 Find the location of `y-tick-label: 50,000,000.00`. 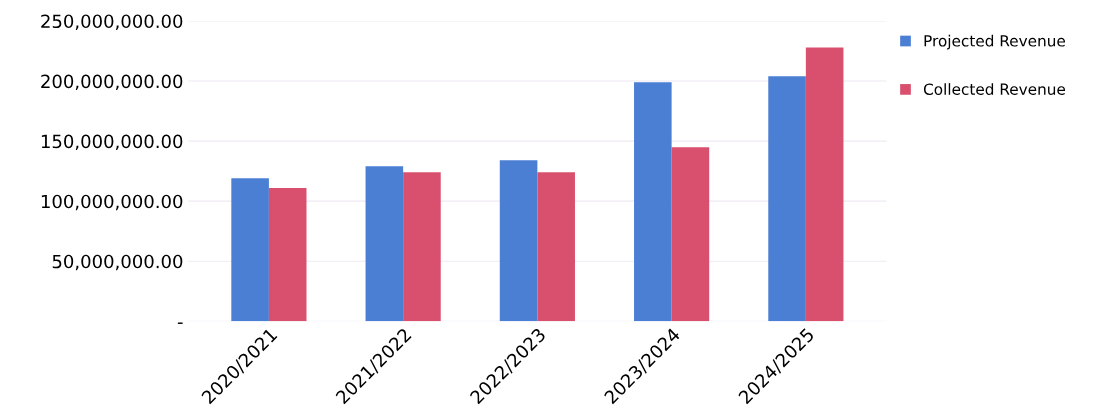

y-tick-label: 50,000,000.00 is located at coordinates (117, 262).